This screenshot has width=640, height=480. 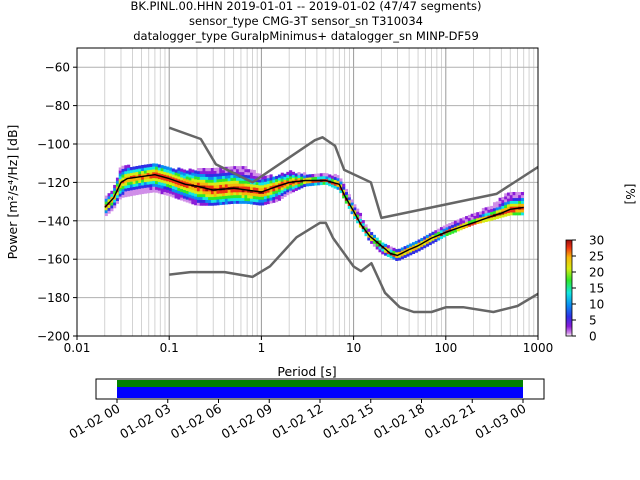 What do you see at coordinates (297, 421) in the screenshot?
I see `timeline-tick-label: 01-02 12` at bounding box center [297, 421].